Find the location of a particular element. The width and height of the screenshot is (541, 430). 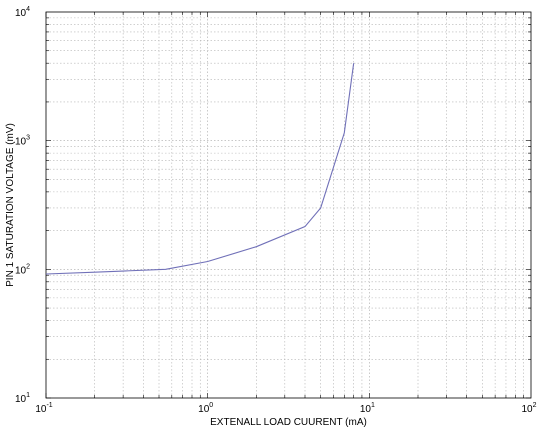

y-tick-label: 10³ is located at coordinates (22, 141).